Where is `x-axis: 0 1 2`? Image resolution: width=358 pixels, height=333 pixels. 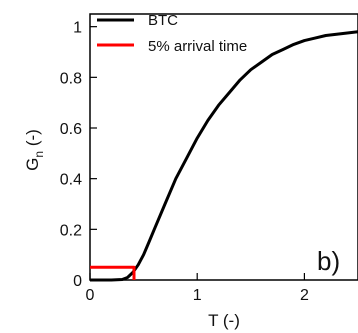 x-axis: 0 1 2 is located at coordinates (197, 288).